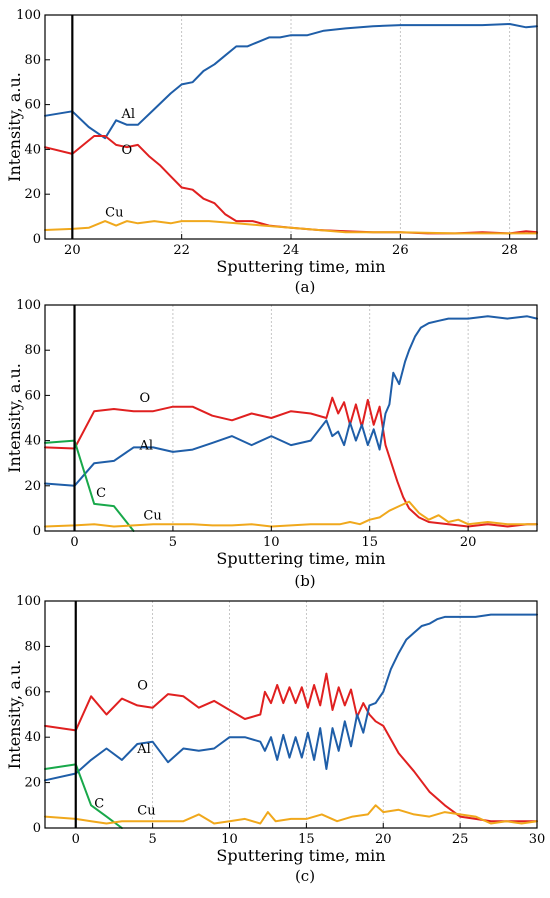 This screenshot has width=550, height=898. What do you see at coordinates (305, 287) in the screenshot?
I see `panel-label: (a)` at bounding box center [305, 287].